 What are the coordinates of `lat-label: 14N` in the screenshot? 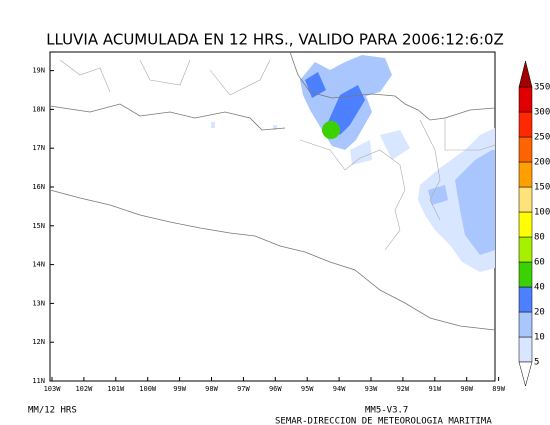 It's located at (38, 265).